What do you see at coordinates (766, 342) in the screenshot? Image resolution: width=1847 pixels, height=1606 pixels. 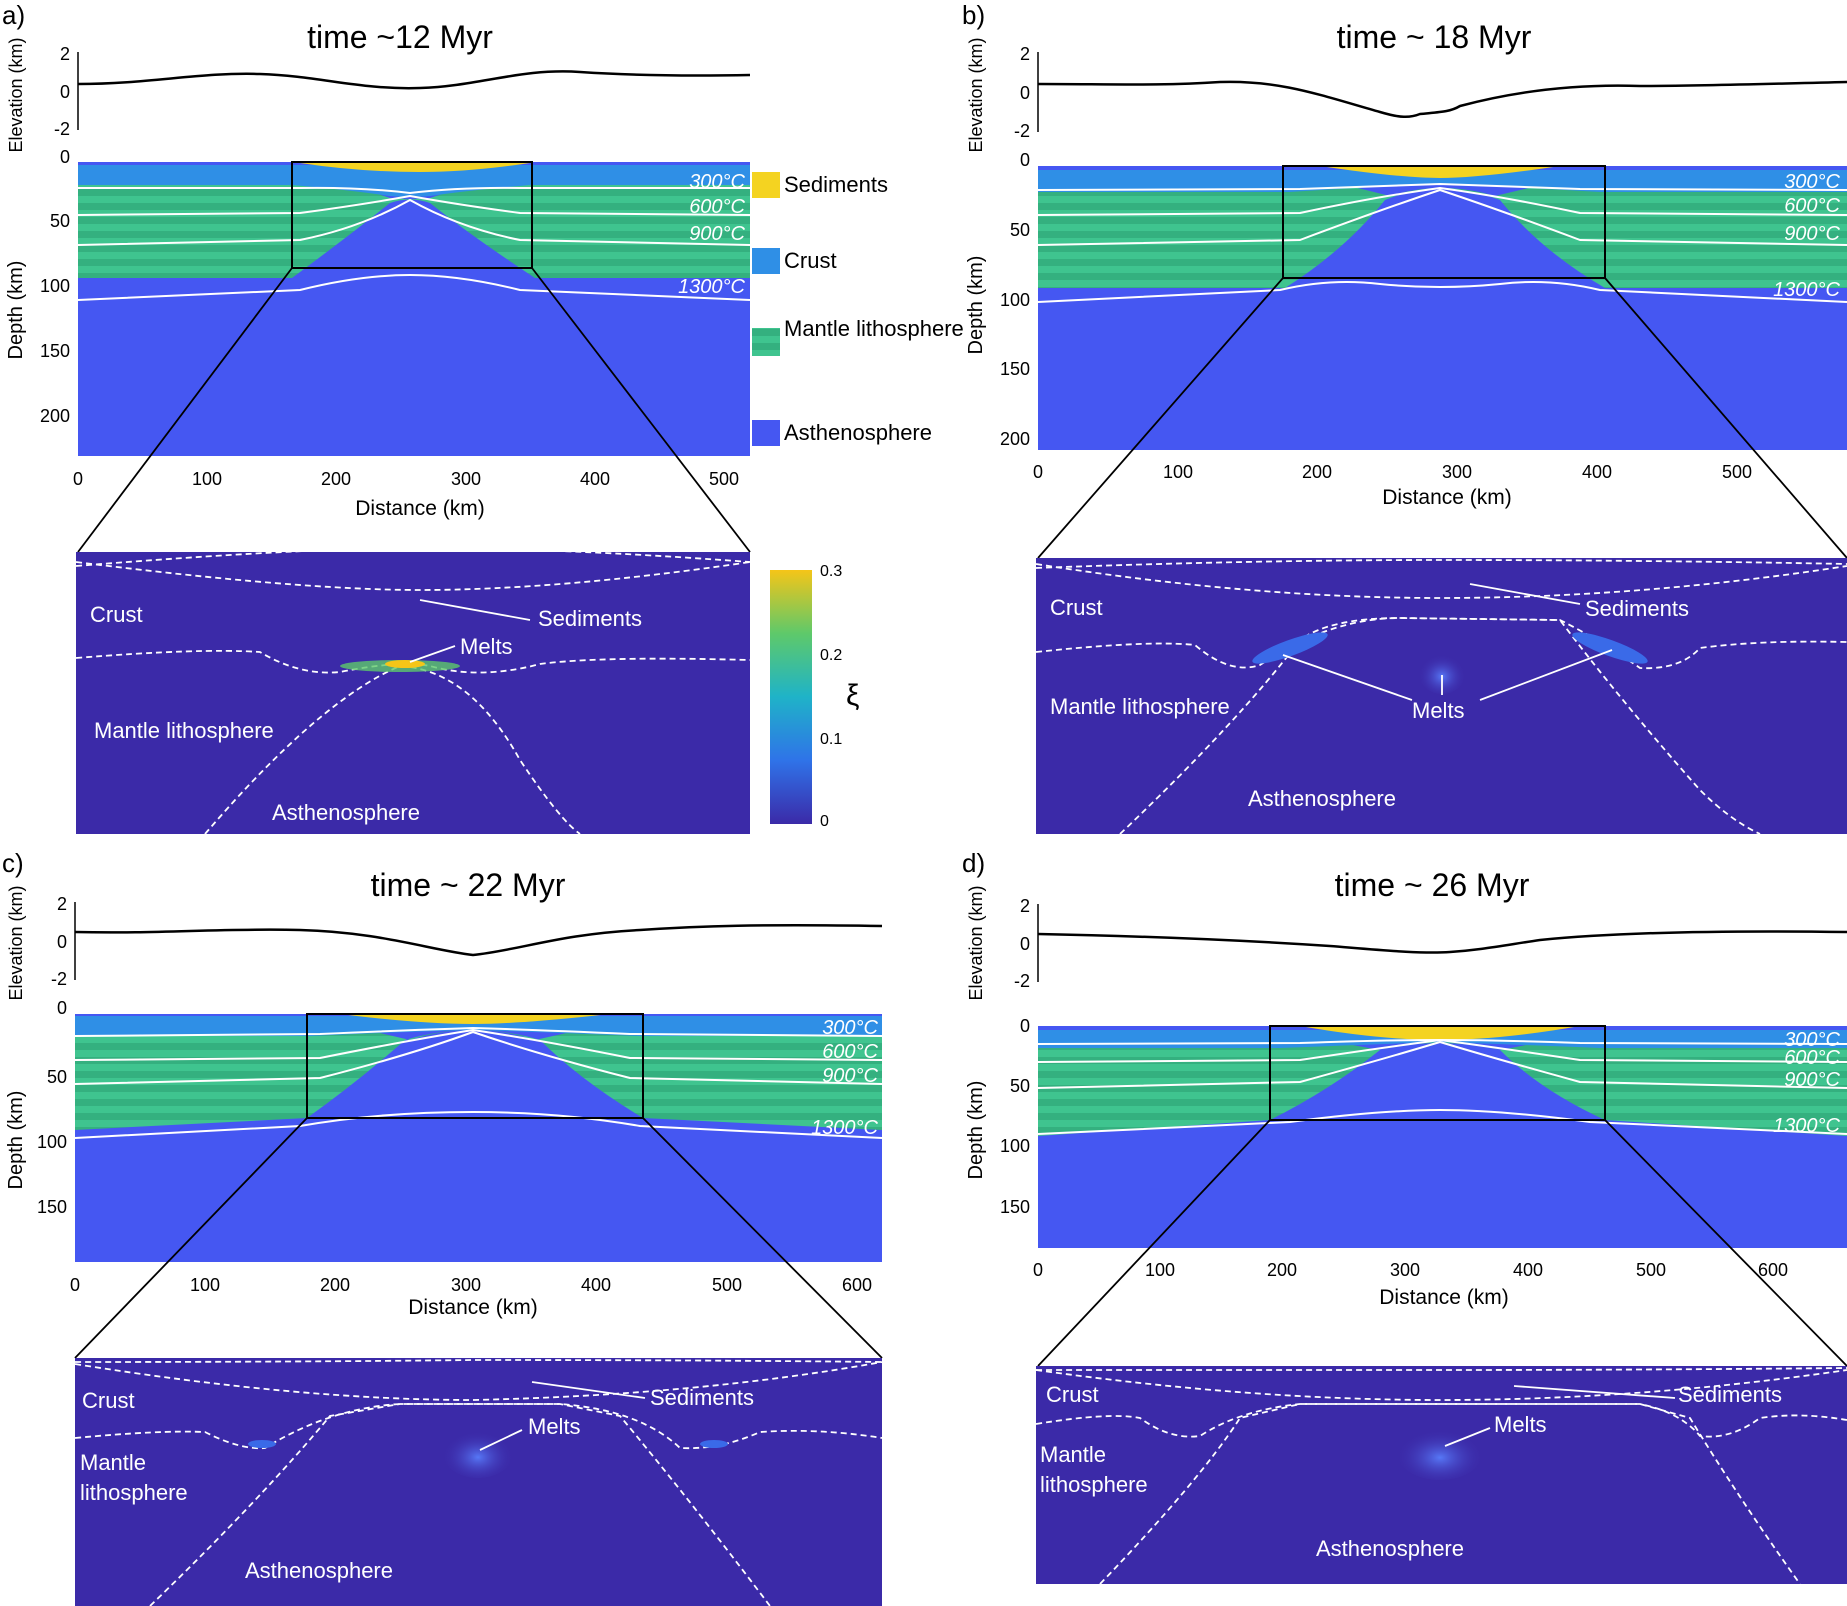 I see `legend-swatch-mantle` at bounding box center [766, 342].